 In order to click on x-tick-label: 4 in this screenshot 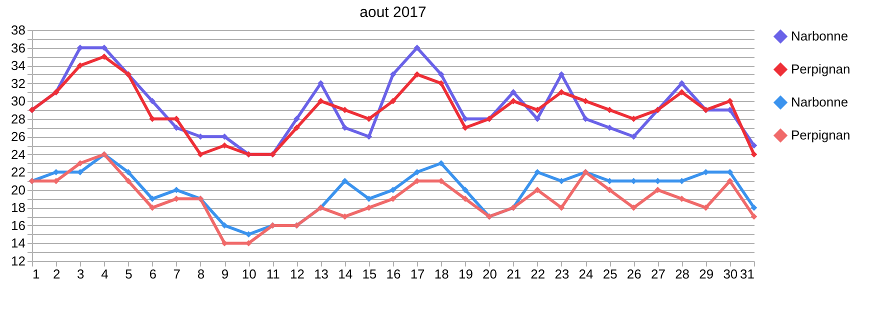, I will do `click(104, 274)`.